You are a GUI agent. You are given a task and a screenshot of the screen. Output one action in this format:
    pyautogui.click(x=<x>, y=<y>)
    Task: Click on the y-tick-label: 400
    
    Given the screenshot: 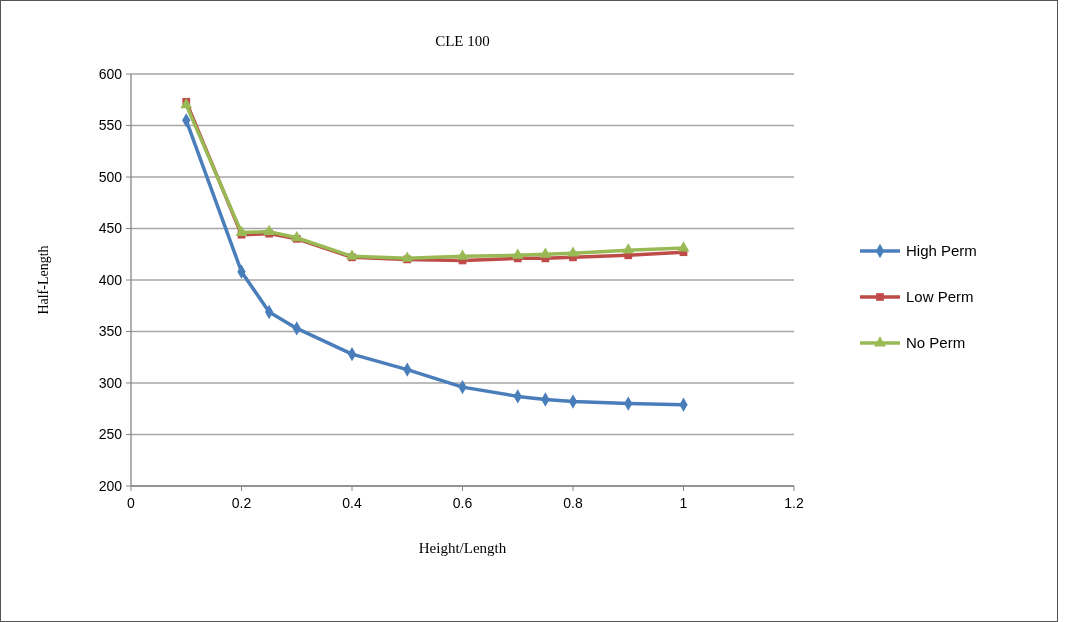 What is the action you would take?
    pyautogui.click(x=110, y=279)
    